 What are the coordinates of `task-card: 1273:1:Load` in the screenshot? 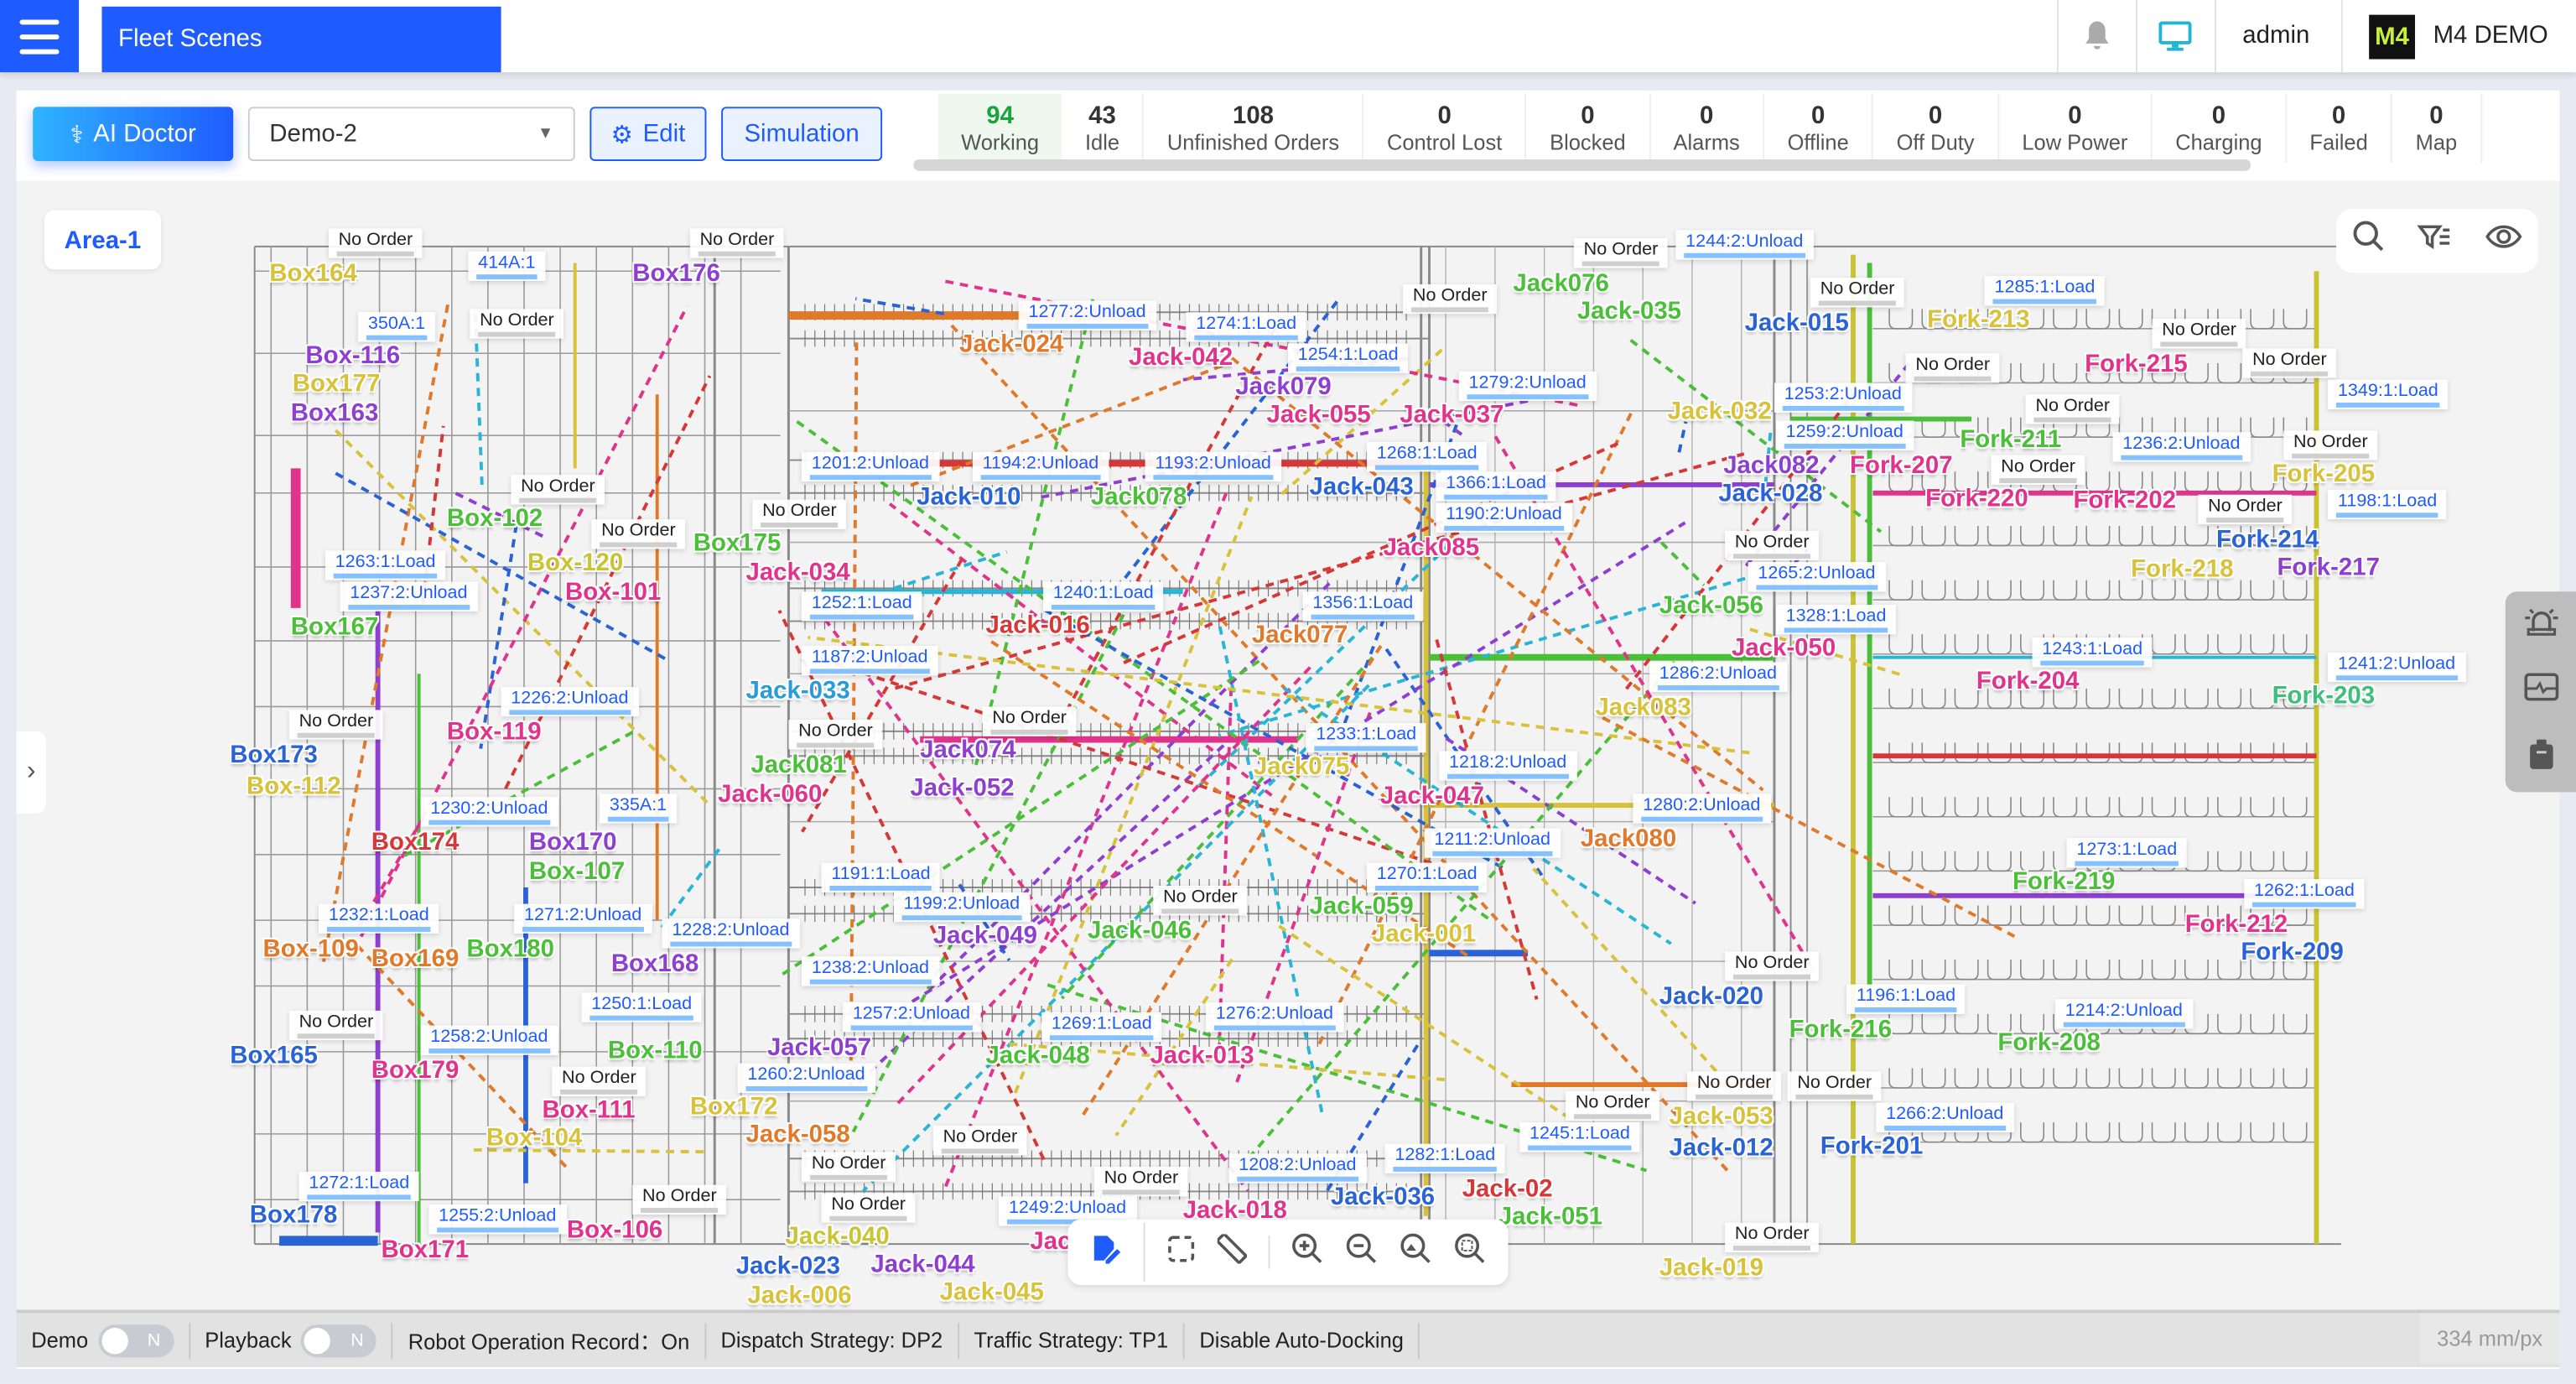 It's located at (2127, 853).